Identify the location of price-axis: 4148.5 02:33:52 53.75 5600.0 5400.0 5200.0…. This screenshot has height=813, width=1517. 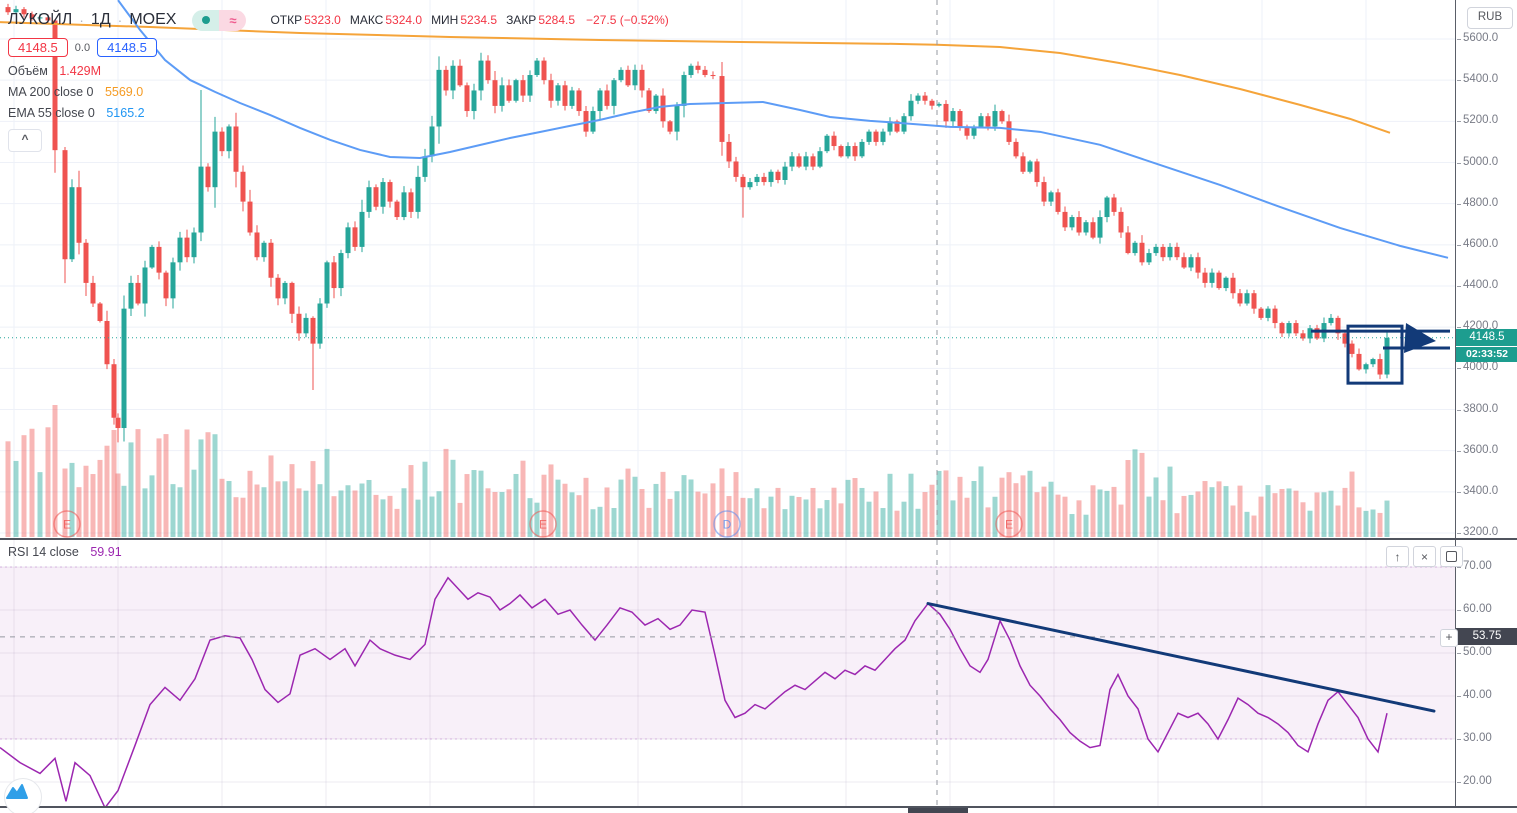
(1486, 403).